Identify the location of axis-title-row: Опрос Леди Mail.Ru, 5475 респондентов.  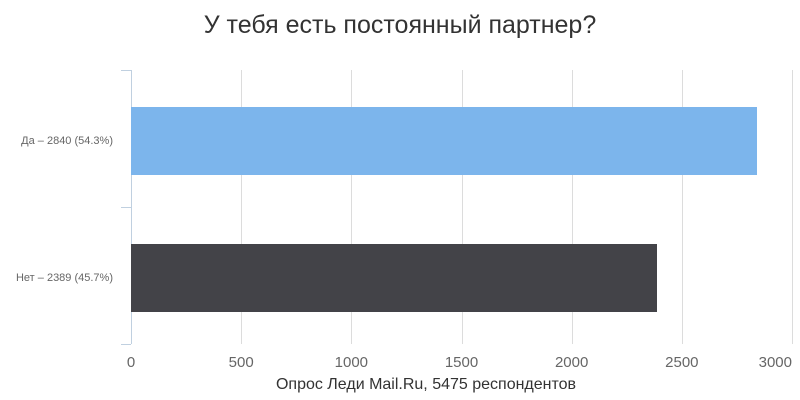
(400, 385).